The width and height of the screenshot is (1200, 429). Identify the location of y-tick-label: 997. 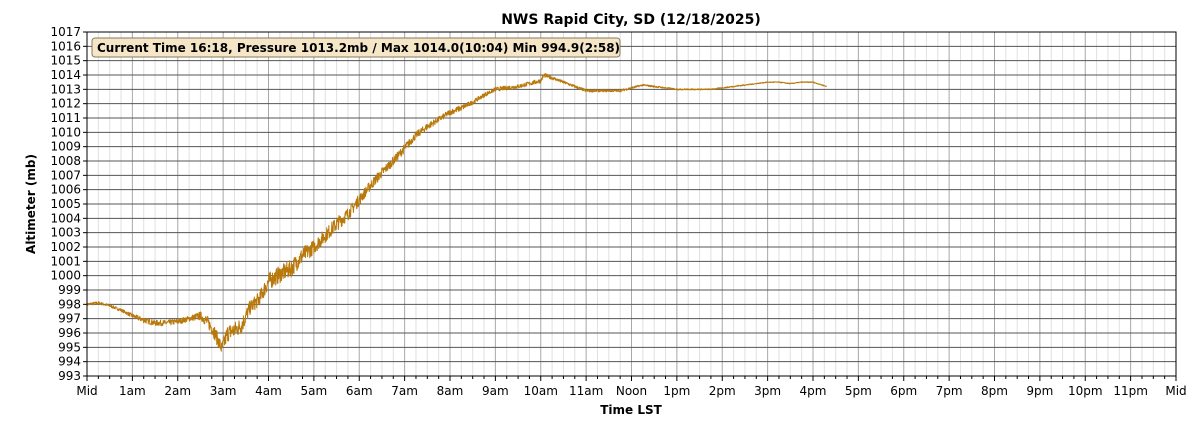
(69, 319).